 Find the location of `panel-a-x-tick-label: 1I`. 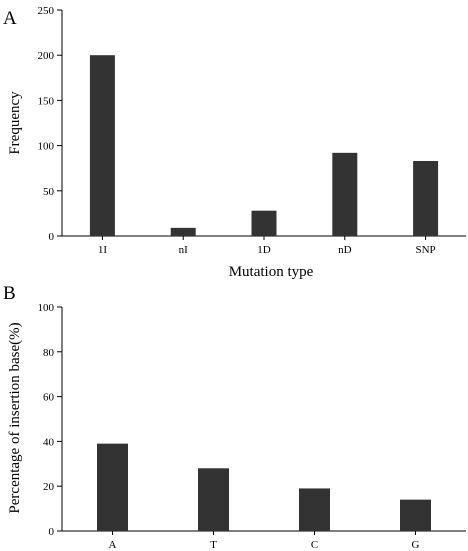

panel-a-x-tick-label: 1I is located at coordinates (103, 250).